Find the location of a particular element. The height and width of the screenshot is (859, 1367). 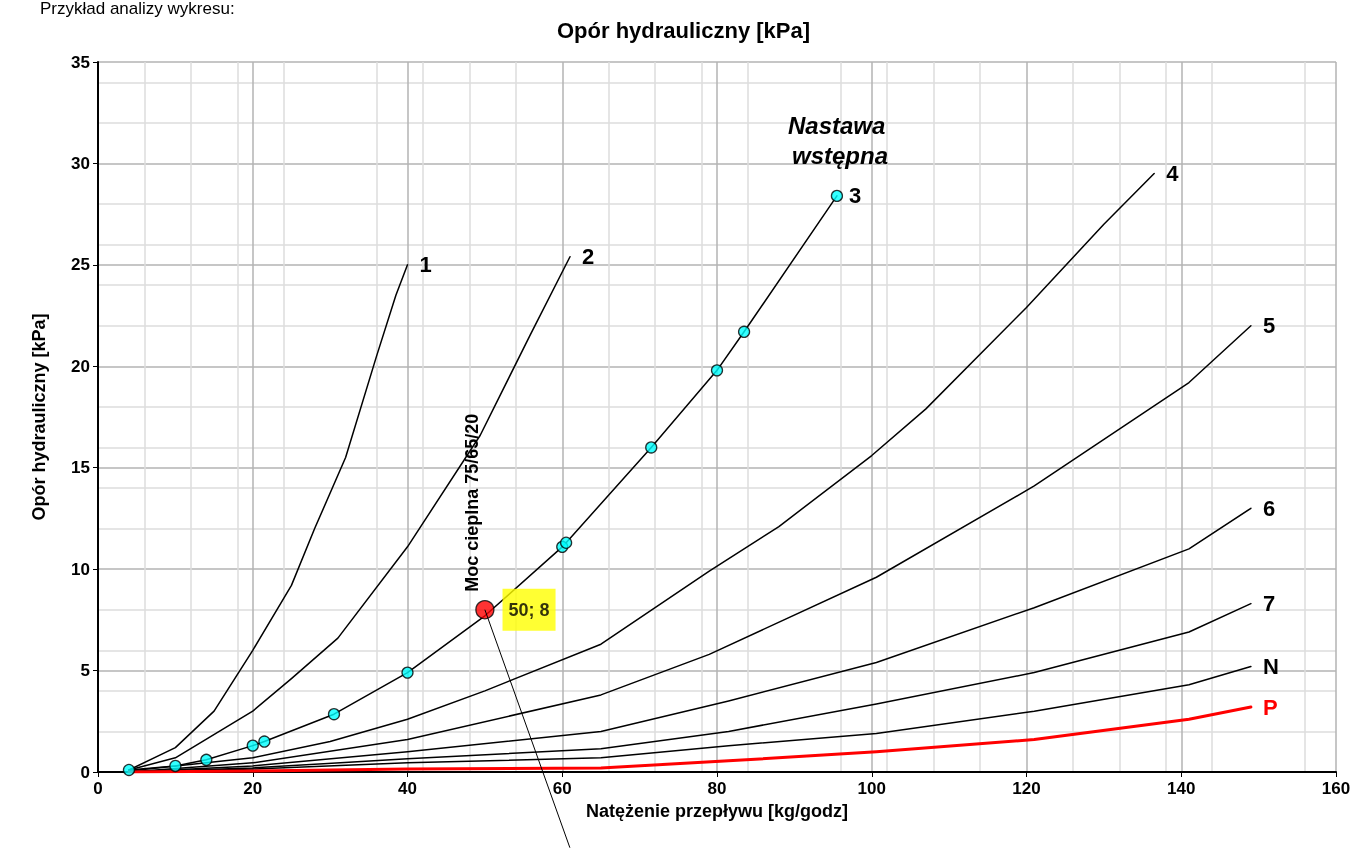

x-tick-label: 140 is located at coordinates (1181, 788).